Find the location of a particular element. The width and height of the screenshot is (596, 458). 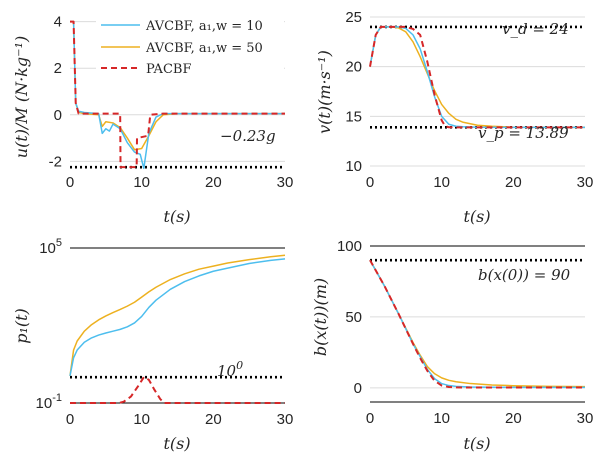

x-tick-label-v-0: 0 is located at coordinates (370, 182).